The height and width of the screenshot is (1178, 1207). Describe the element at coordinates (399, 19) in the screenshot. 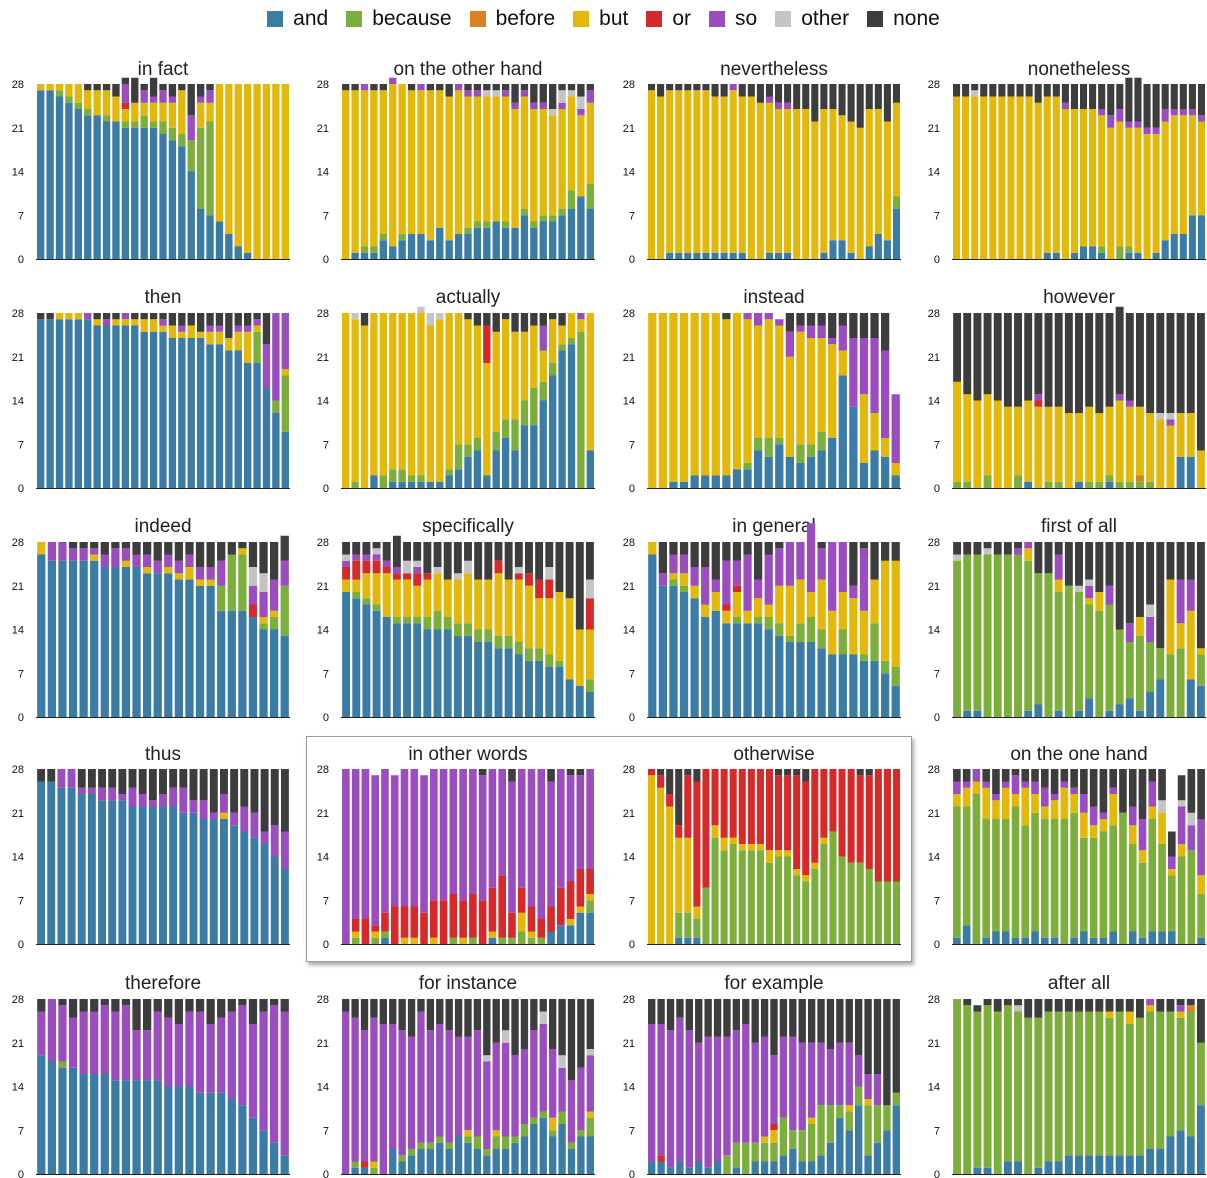

I see `legend-item-because: because` at that location.